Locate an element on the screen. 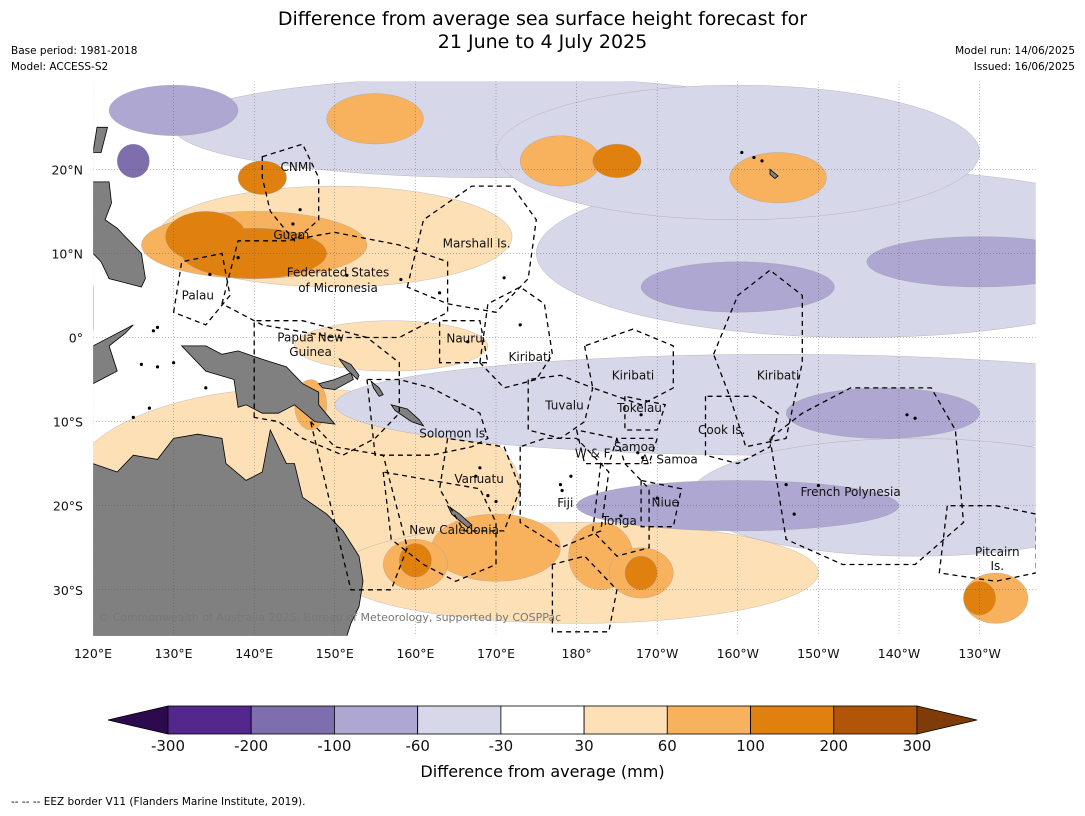 The image size is (1085, 816). place-label-22: French Polynesia is located at coordinates (850, 492).